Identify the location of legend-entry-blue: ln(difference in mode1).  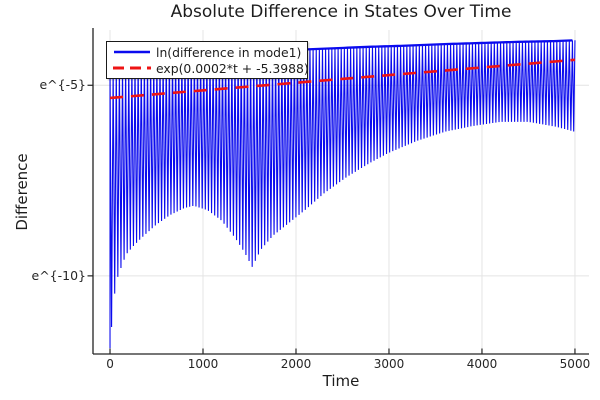
(207, 52).